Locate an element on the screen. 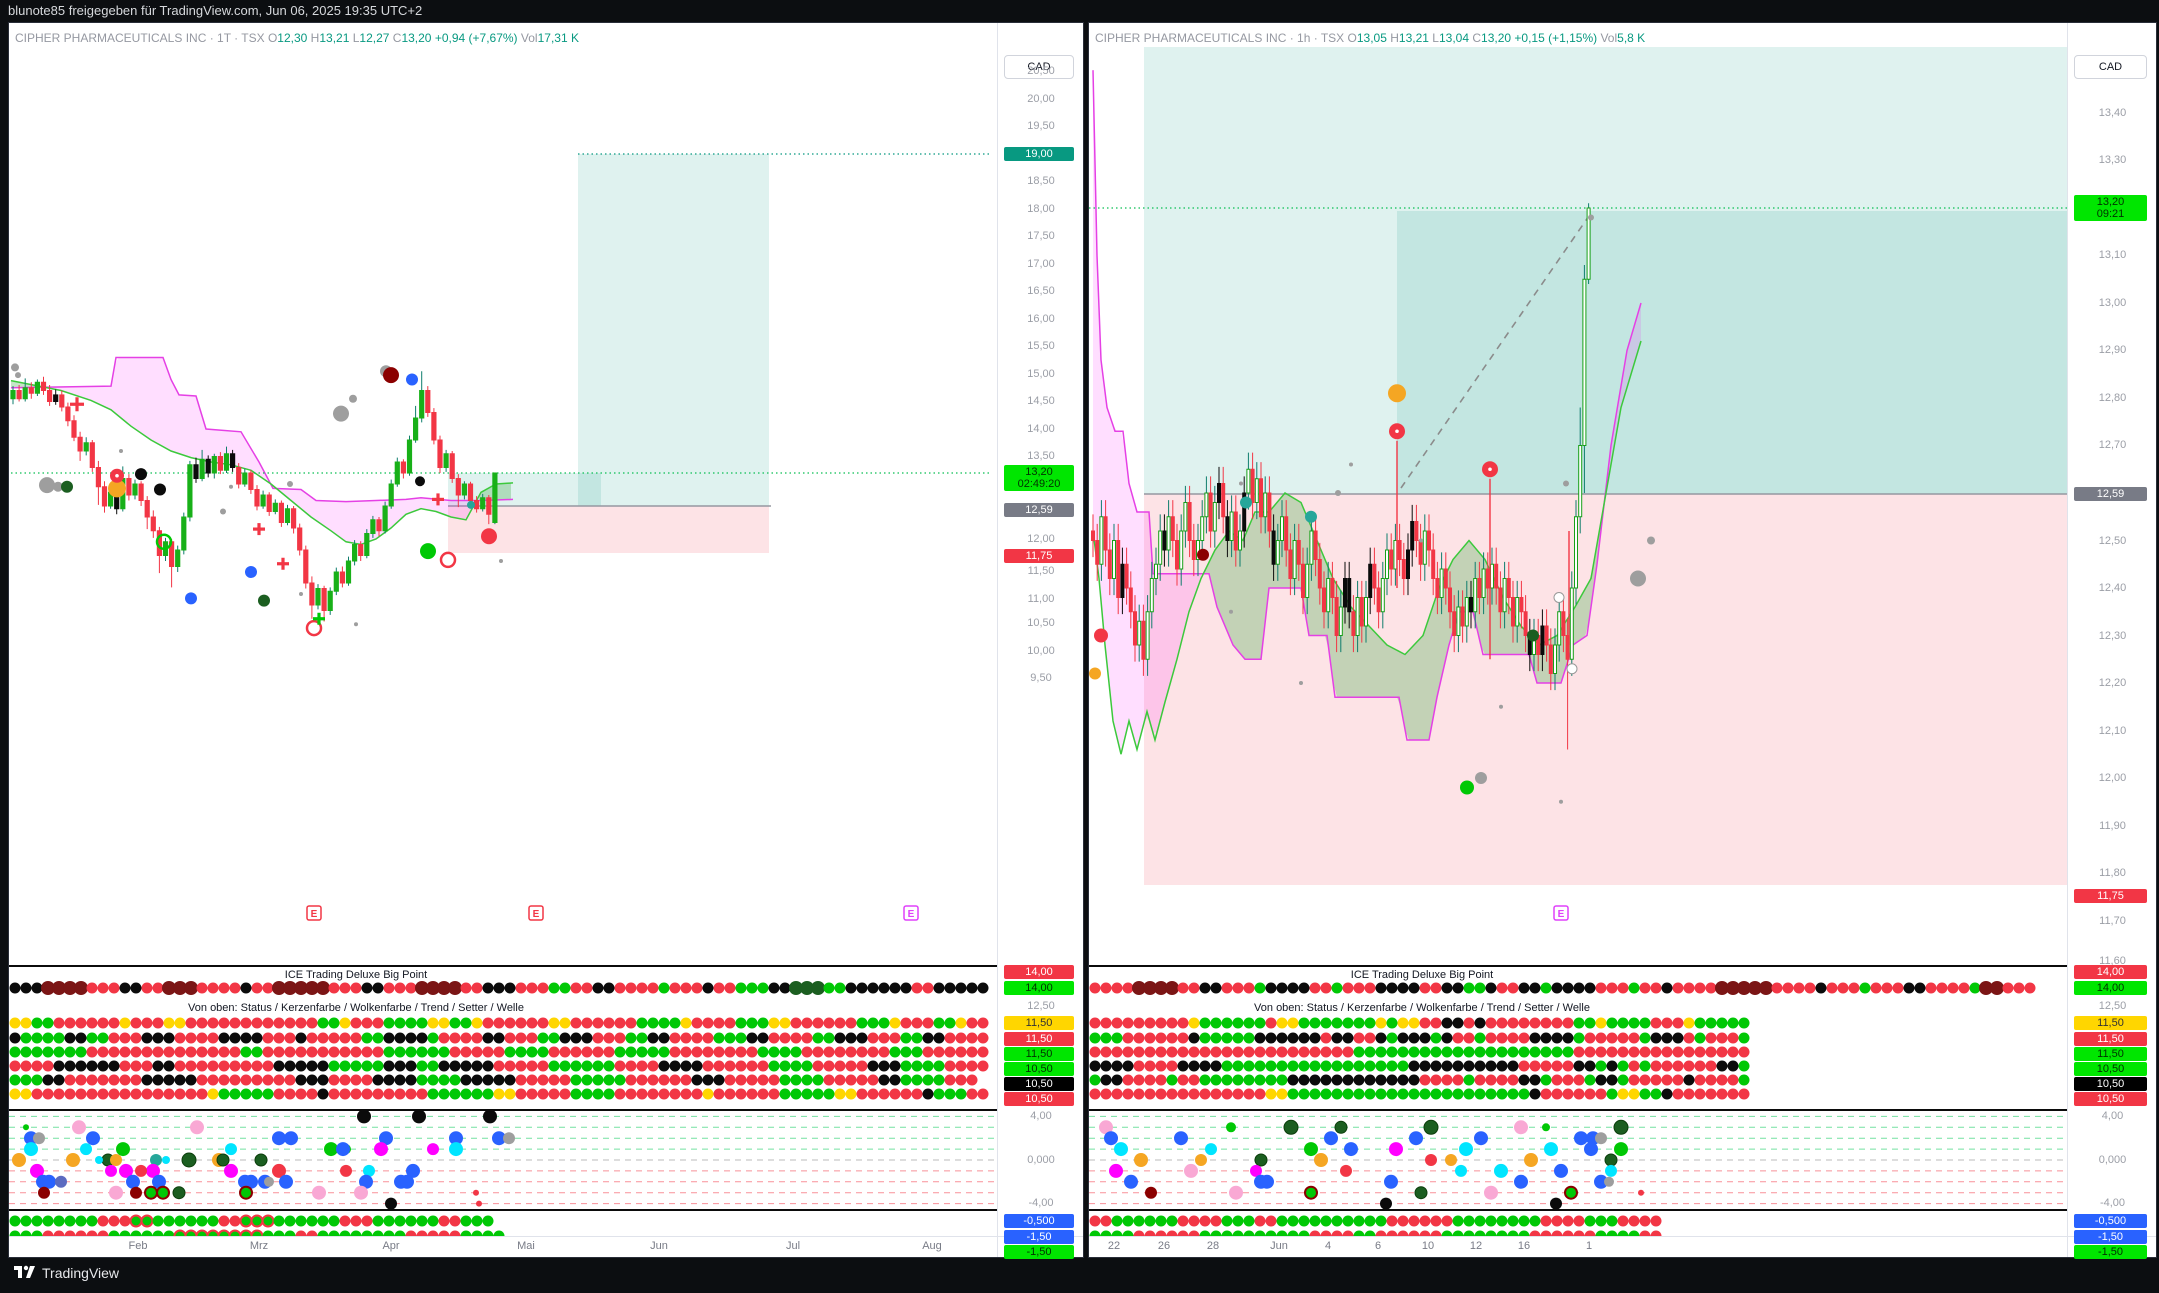  tradingview-logo: TradingView is located at coordinates (66, 1273).